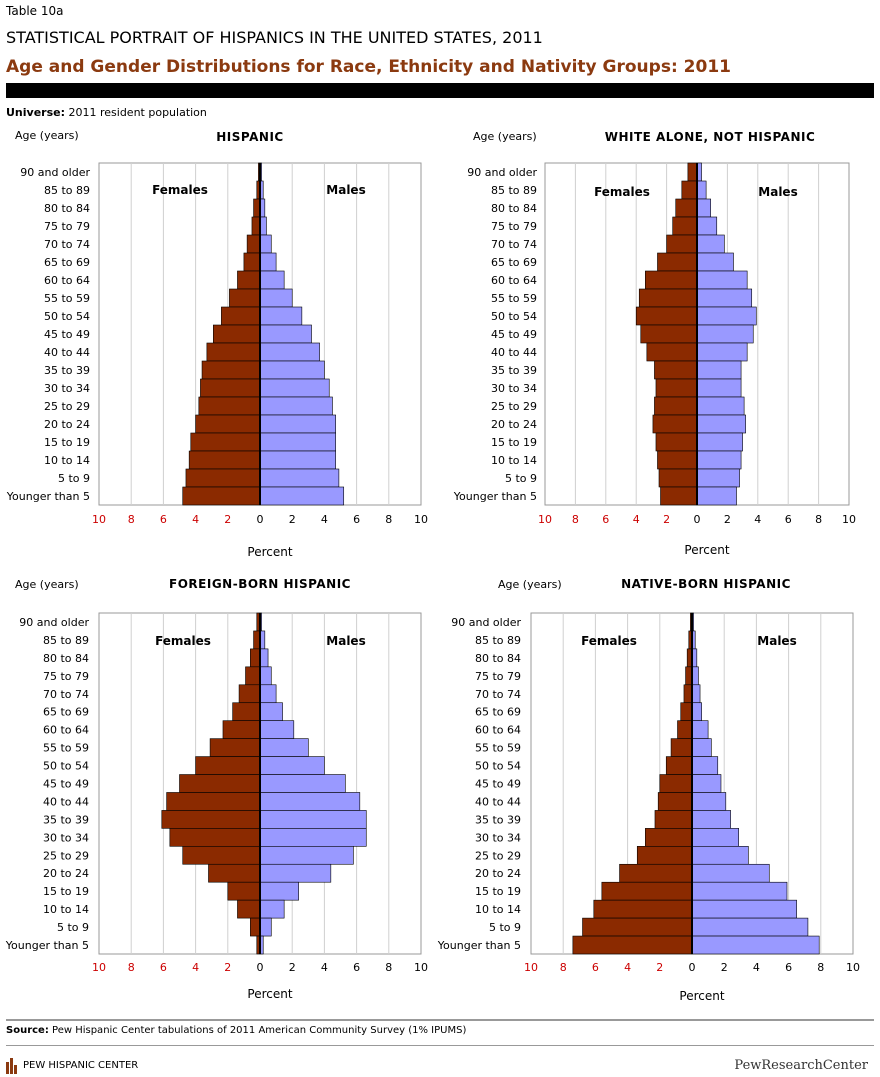 Image resolution: width=880 pixels, height=1077 pixels. What do you see at coordinates (605, 519) in the screenshot?
I see `chart2-x-tick-label: 6` at bounding box center [605, 519].